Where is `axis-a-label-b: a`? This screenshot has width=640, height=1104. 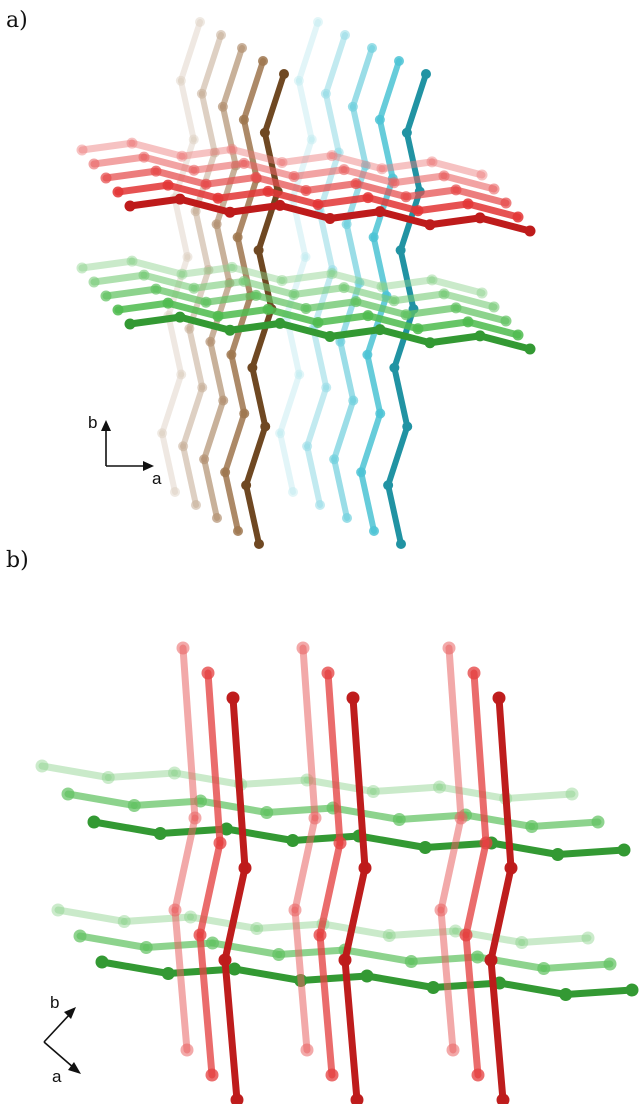
axis-a-label-b: a is located at coordinates (57, 1076).